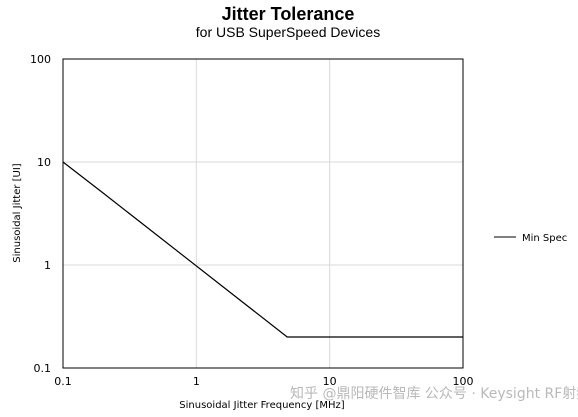 This screenshot has height=417, width=578. I want to click on y-axis-label: Sinusoidal Jitter [UI], so click(17, 213).